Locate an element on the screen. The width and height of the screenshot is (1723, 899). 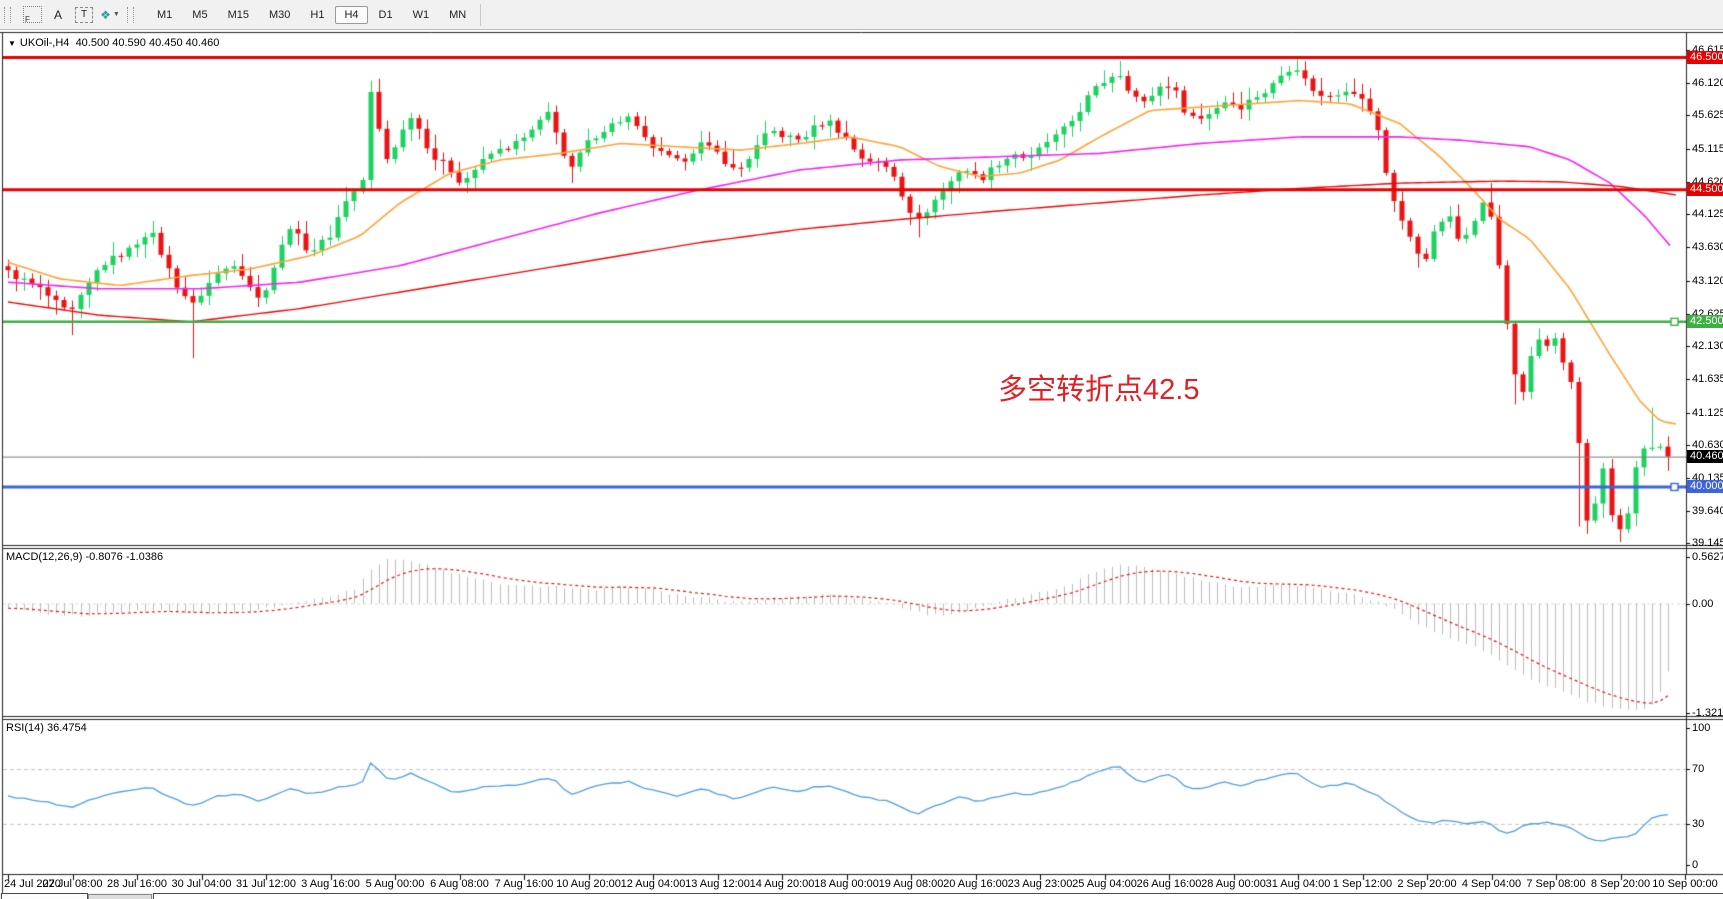
timeframe-button-m15: M15 is located at coordinates (238, 14).